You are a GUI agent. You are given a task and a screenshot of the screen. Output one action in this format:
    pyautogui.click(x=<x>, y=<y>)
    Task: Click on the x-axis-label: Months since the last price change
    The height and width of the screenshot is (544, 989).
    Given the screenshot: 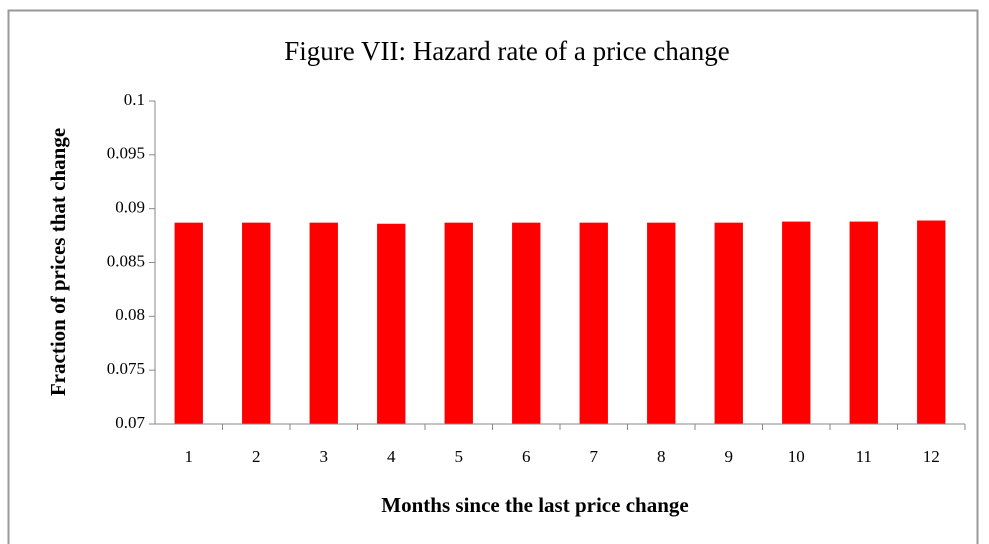 What is the action you would take?
    pyautogui.click(x=534, y=505)
    